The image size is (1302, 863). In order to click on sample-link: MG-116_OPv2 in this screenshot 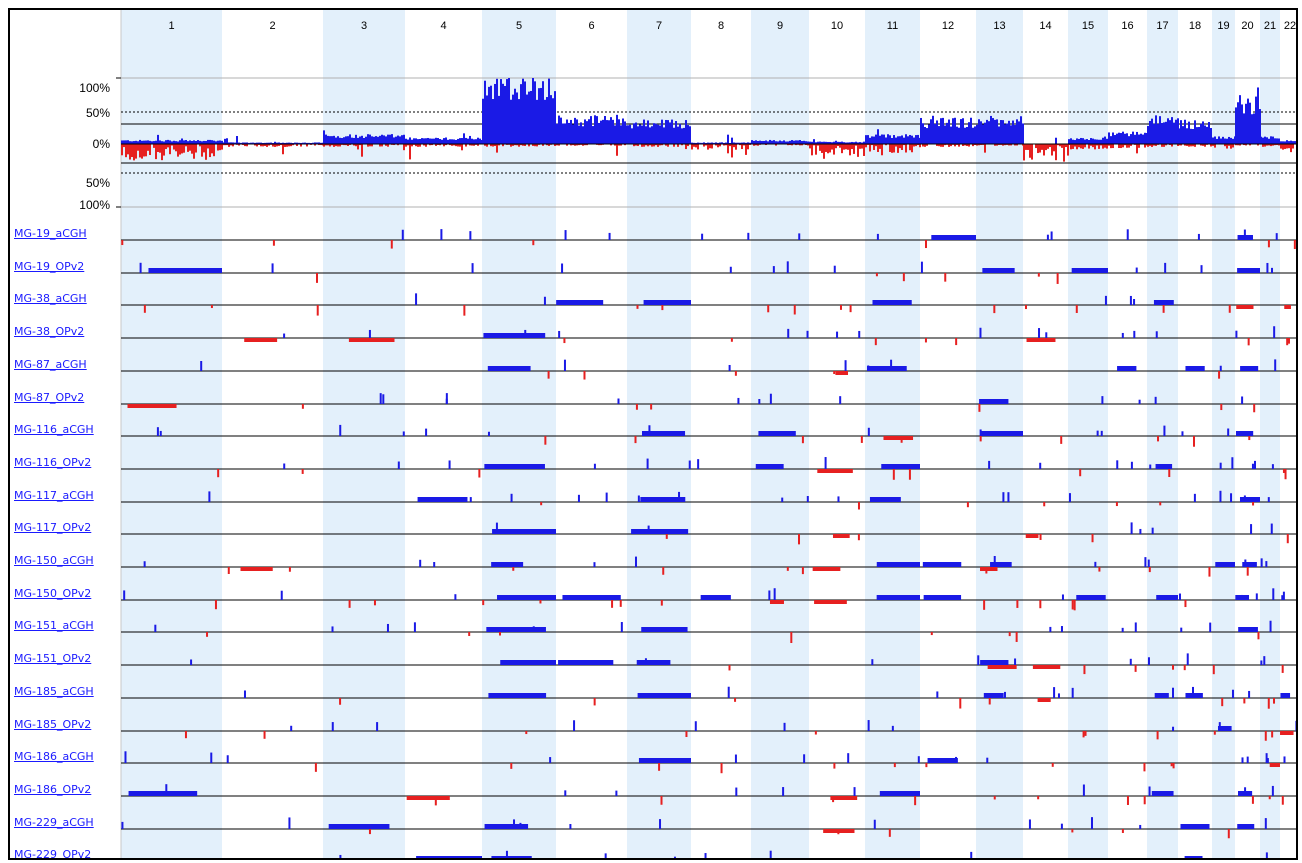, I will do `click(53, 462)`.